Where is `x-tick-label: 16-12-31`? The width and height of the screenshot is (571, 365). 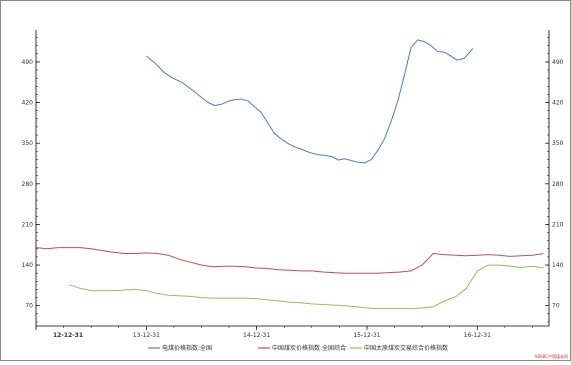
x-tick-label: 16-12-31 is located at coordinates (477, 335).